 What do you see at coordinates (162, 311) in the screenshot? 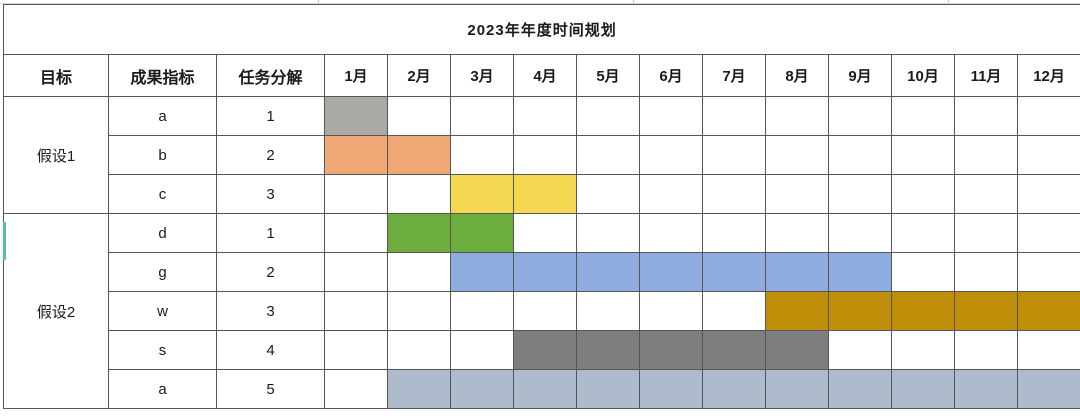
I see `kpi-cell: w` at bounding box center [162, 311].